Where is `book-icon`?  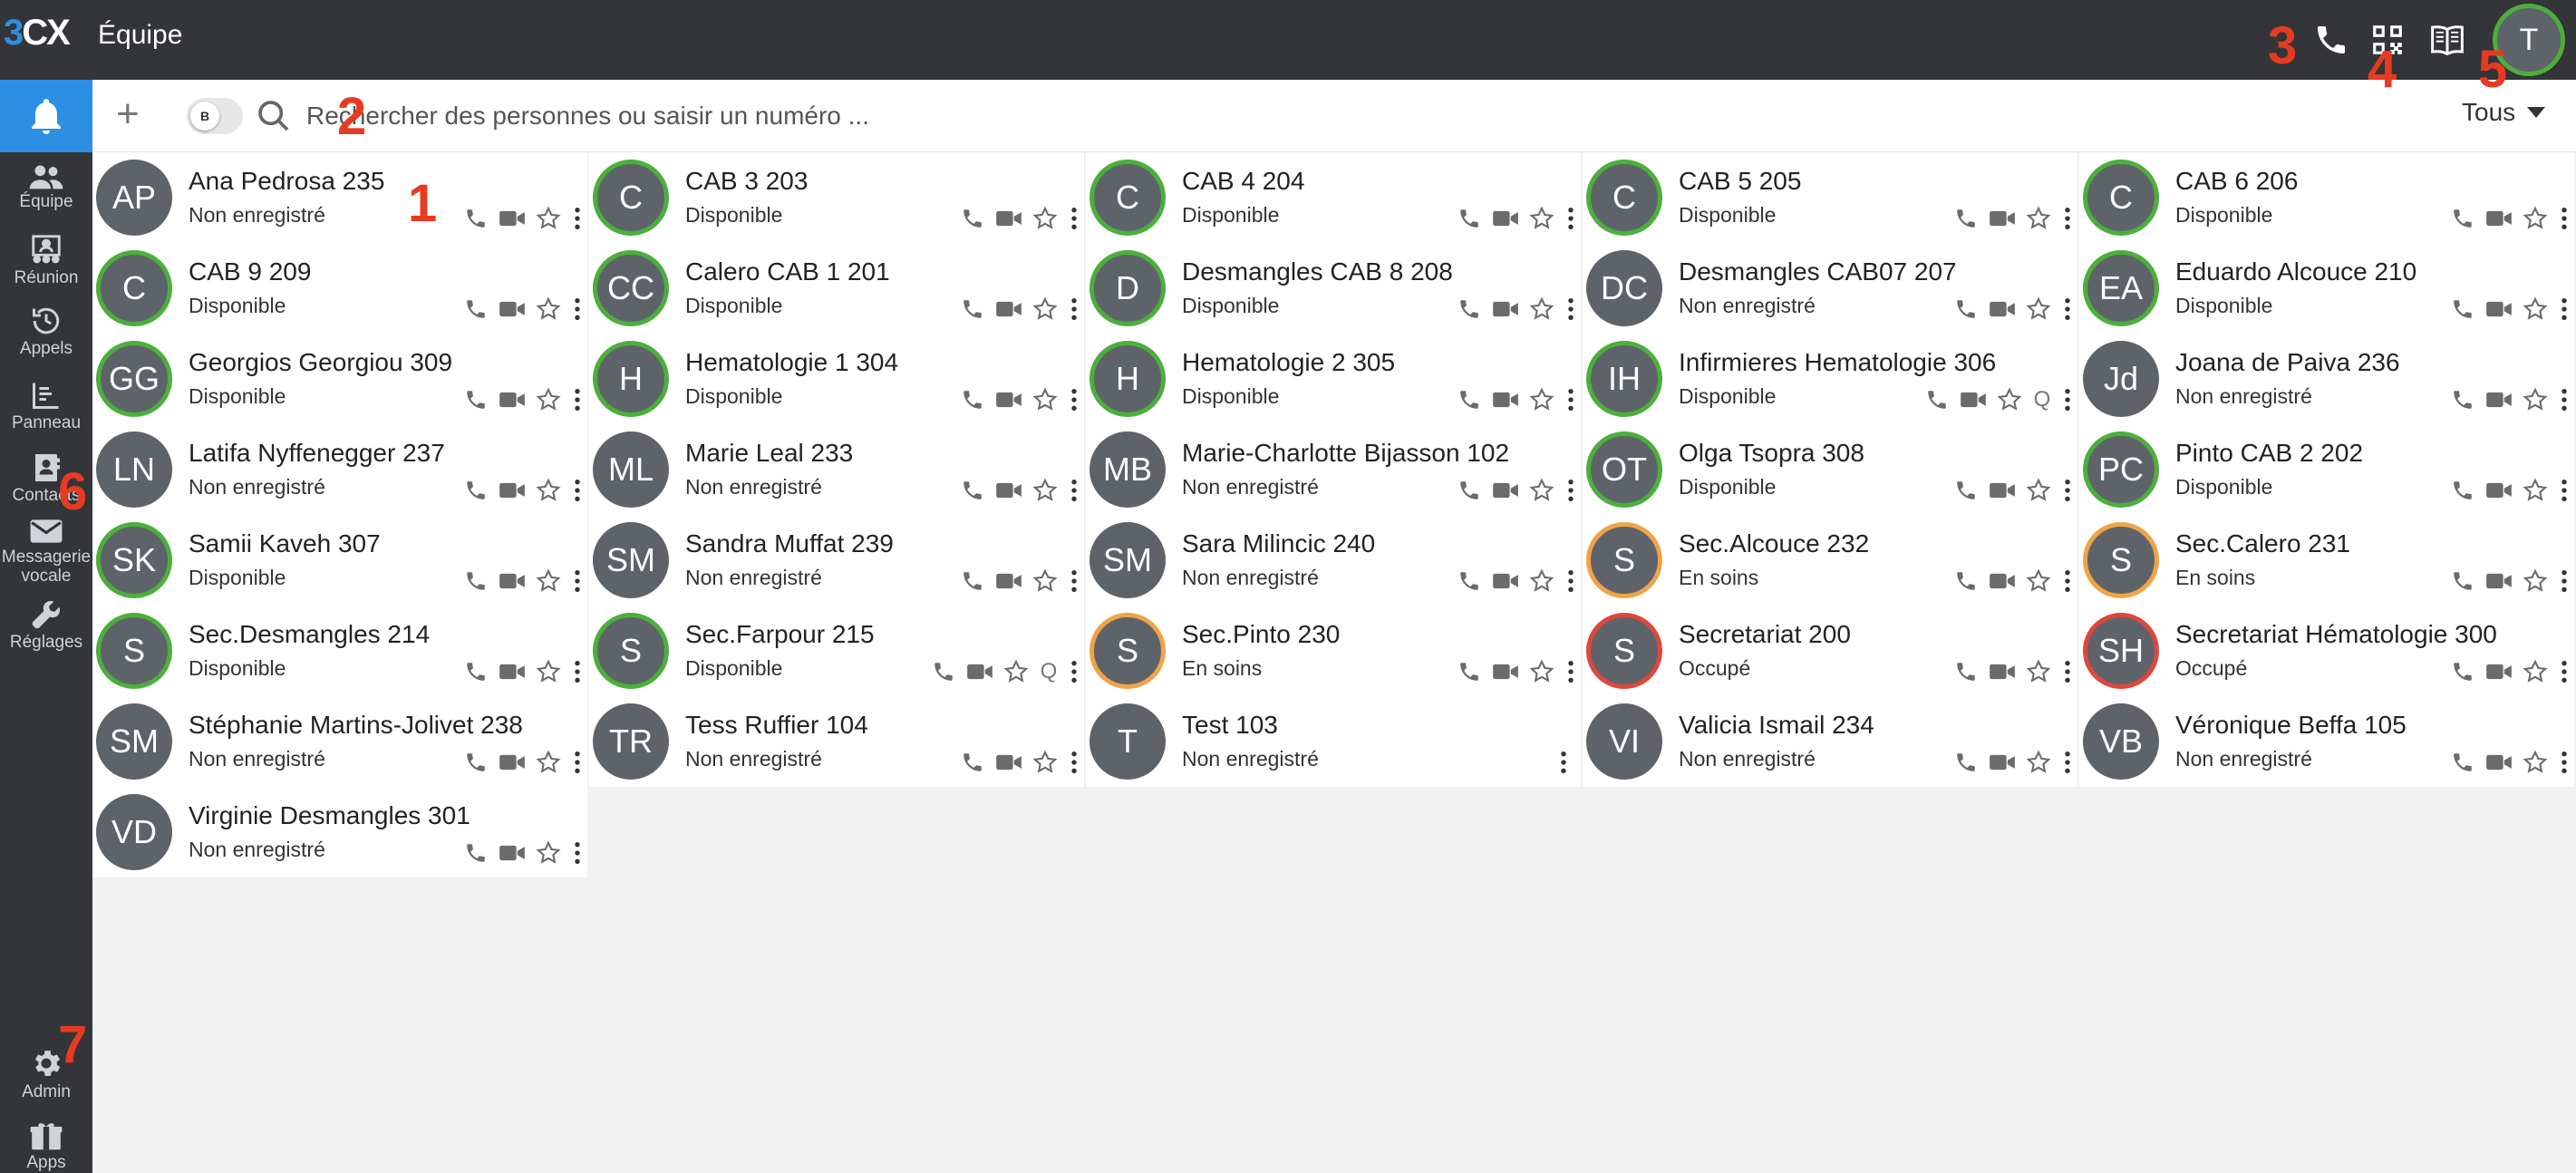
book-icon is located at coordinates (2447, 40).